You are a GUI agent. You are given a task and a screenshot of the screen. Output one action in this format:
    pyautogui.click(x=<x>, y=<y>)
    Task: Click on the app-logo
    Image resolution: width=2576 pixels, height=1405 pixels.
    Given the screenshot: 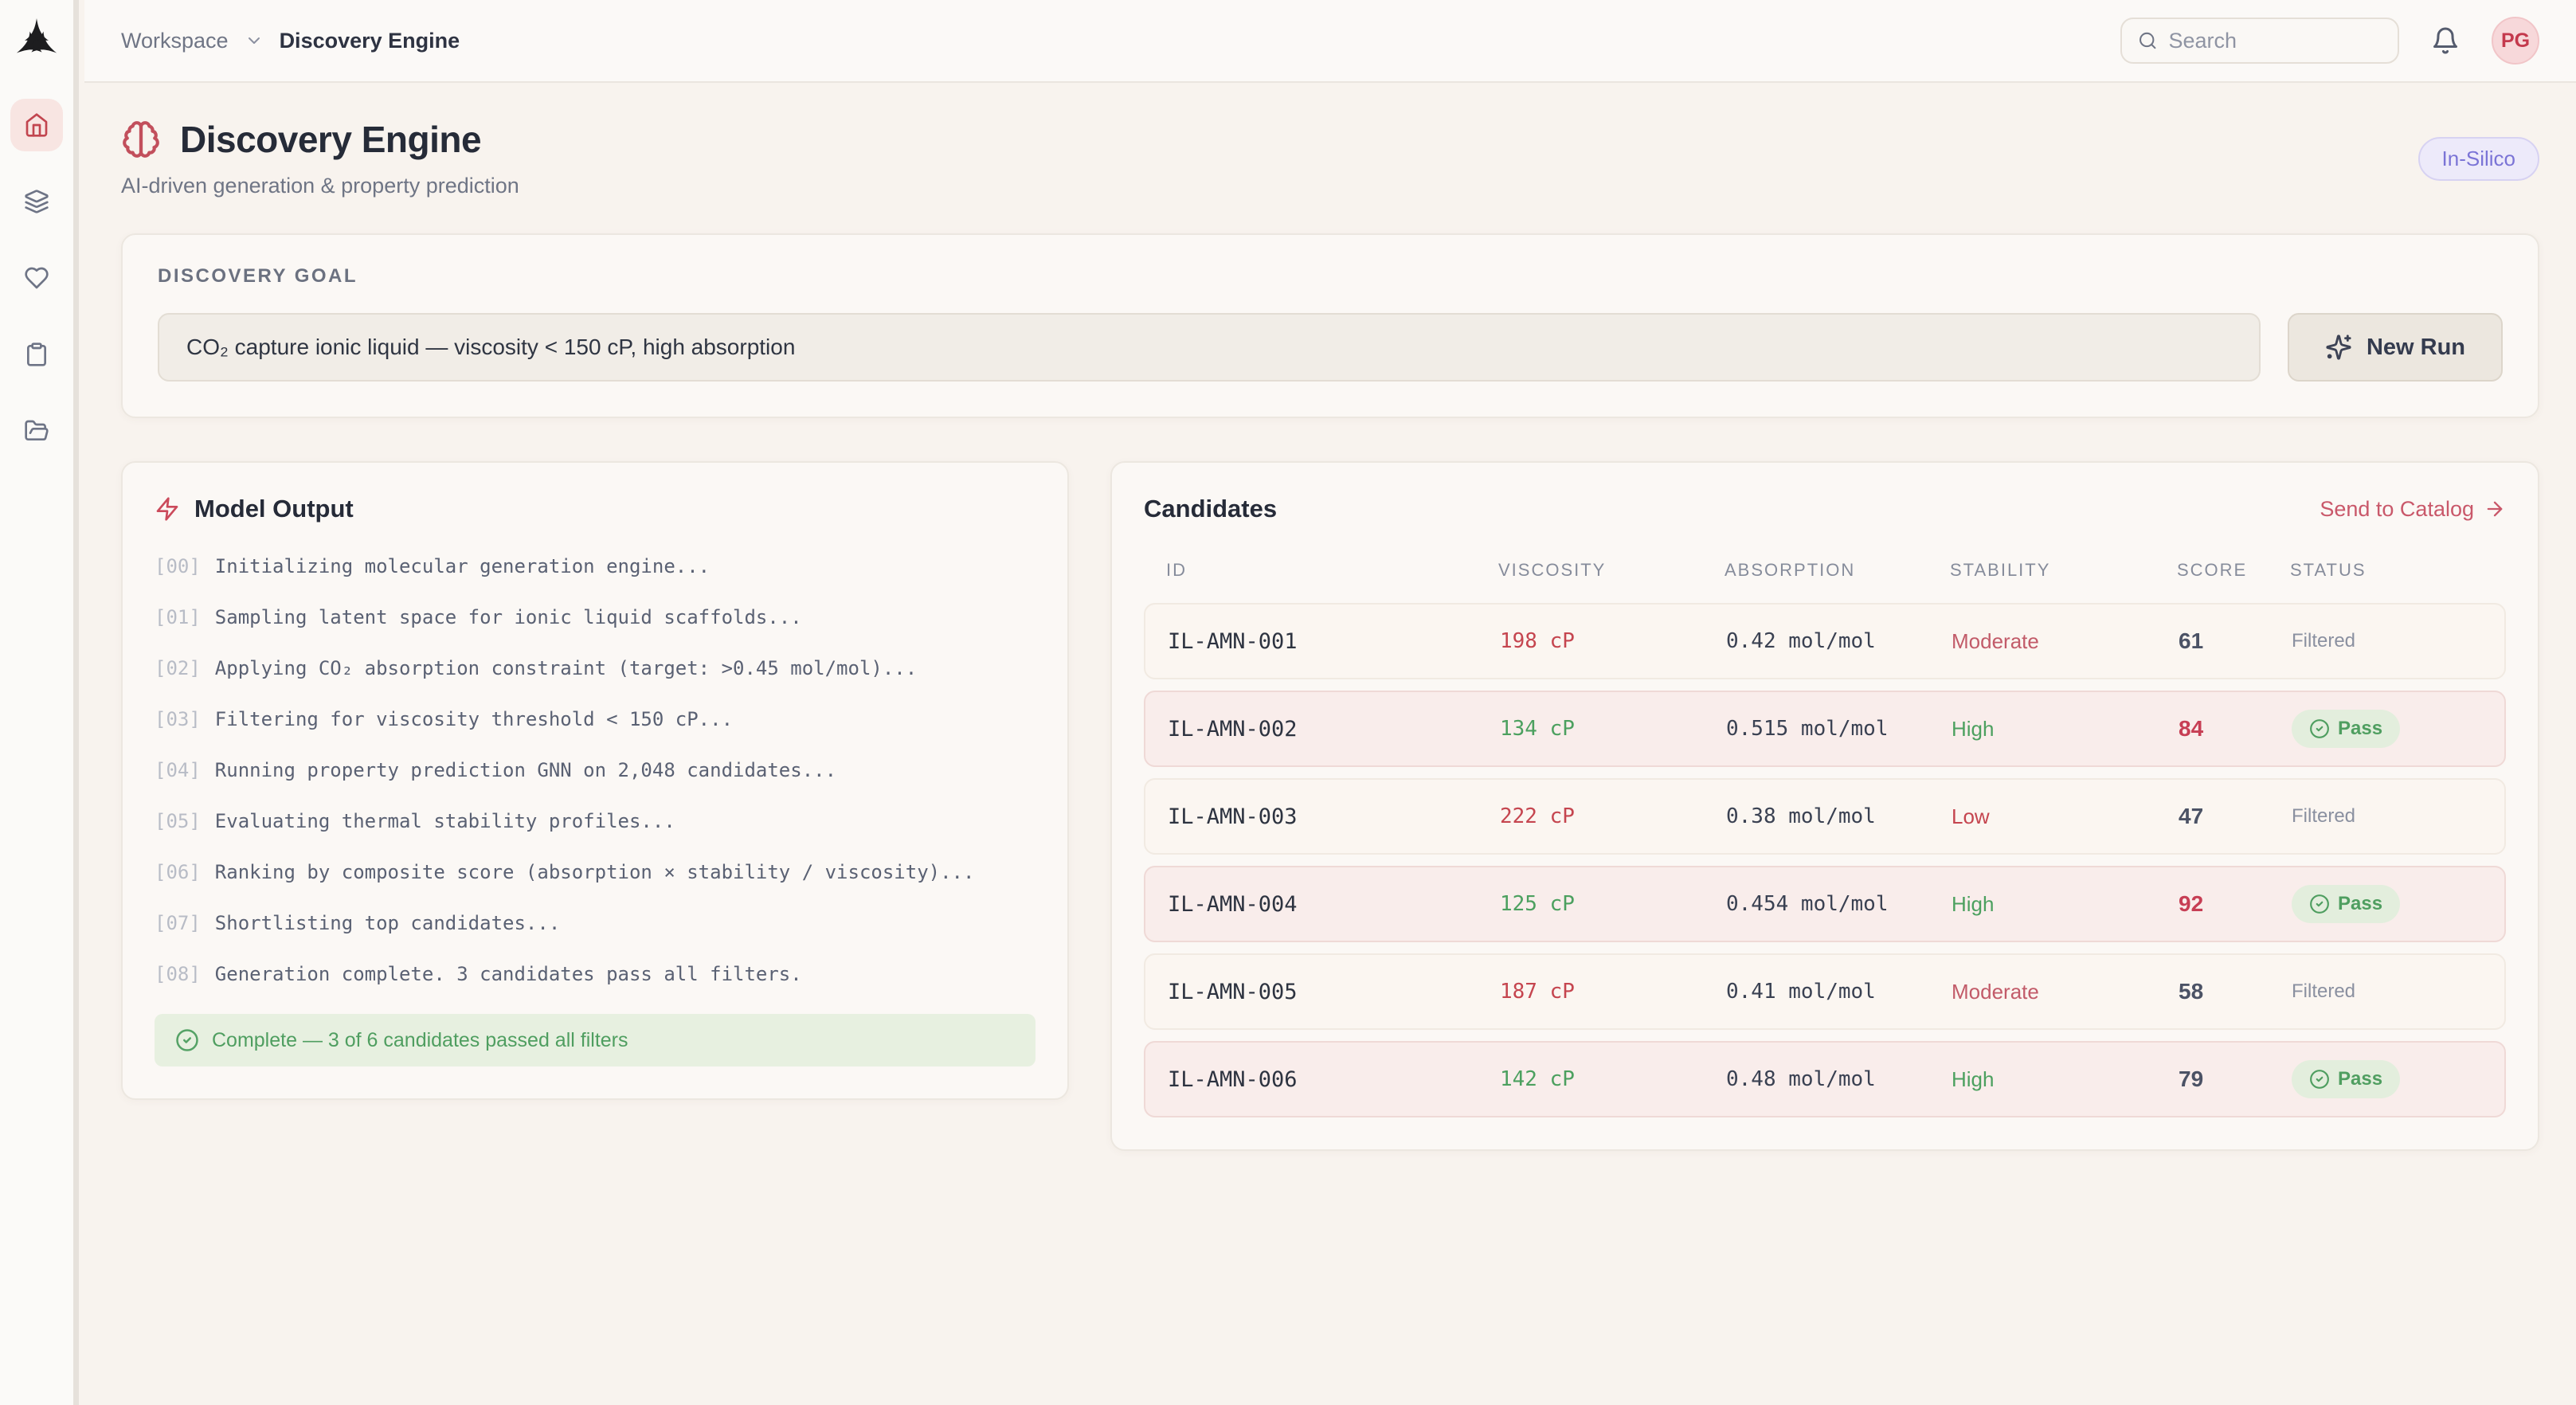 What is the action you would take?
    pyautogui.click(x=36, y=41)
    